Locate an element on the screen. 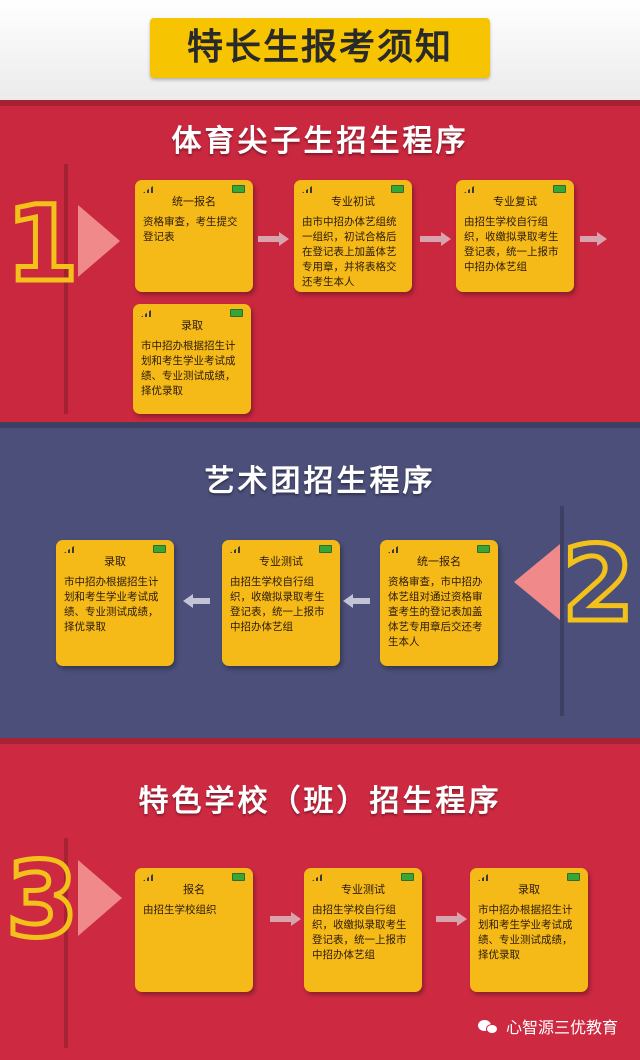 The width and height of the screenshot is (640, 1060). step-number: 3 is located at coordinates (41, 900).